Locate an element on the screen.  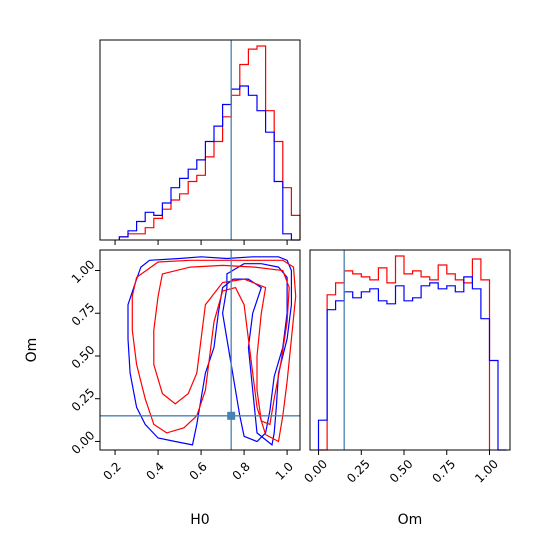
contour-xtick-label-3: 0.8 is located at coordinates (241, 470).